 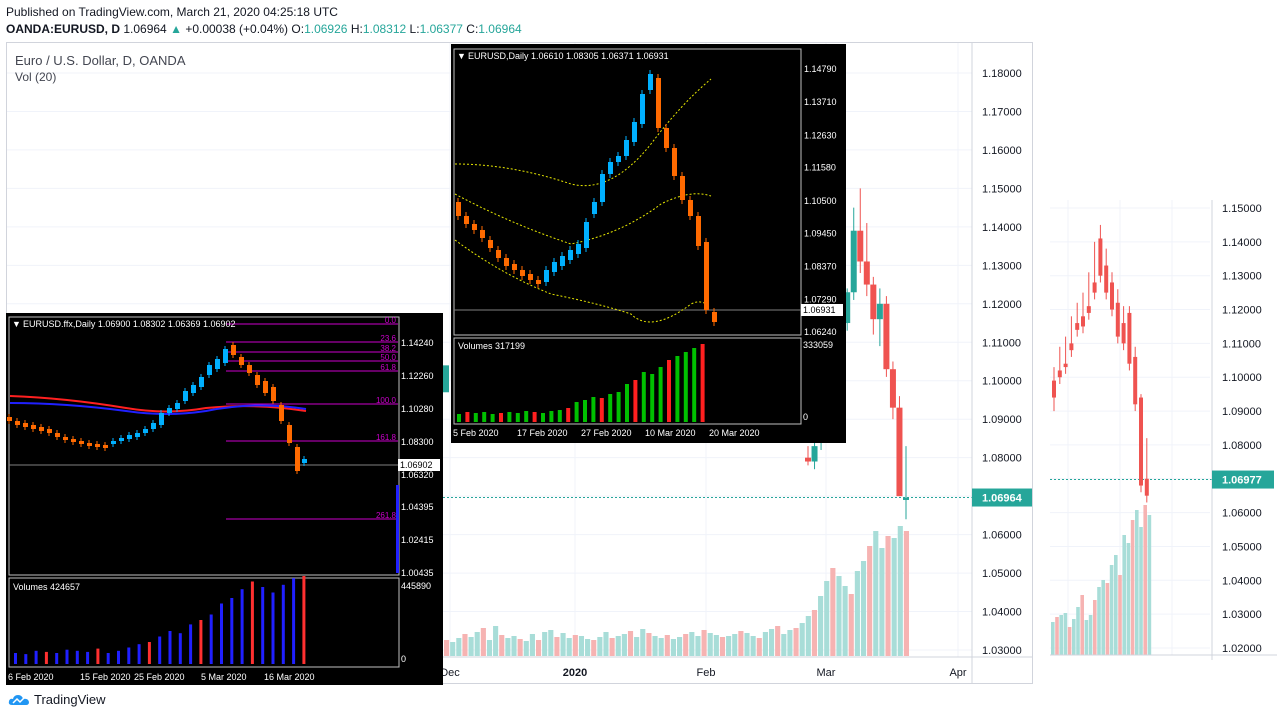 What do you see at coordinates (384, 29) in the screenshot?
I see `high-value: 1.08312` at bounding box center [384, 29].